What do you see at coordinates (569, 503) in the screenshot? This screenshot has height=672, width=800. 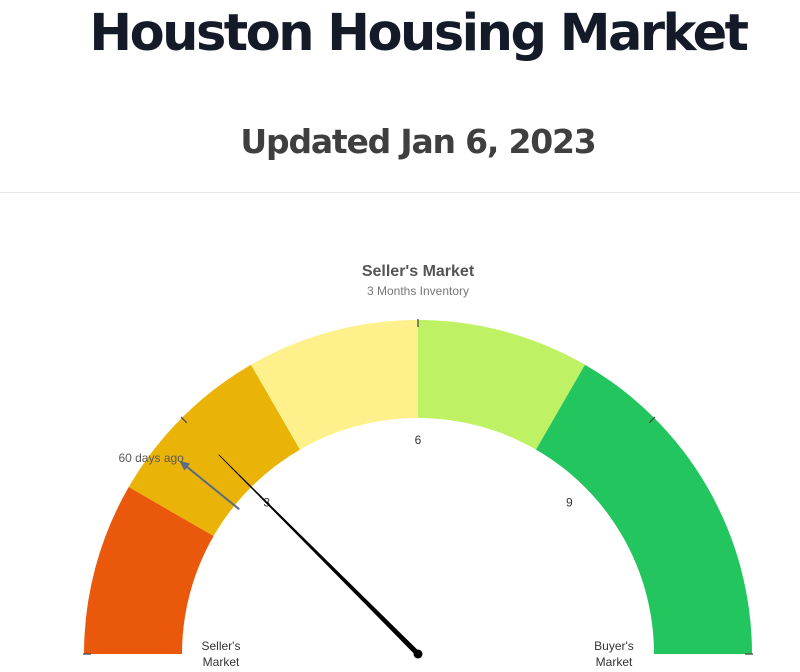 I see `gauge-tick-label: 9` at bounding box center [569, 503].